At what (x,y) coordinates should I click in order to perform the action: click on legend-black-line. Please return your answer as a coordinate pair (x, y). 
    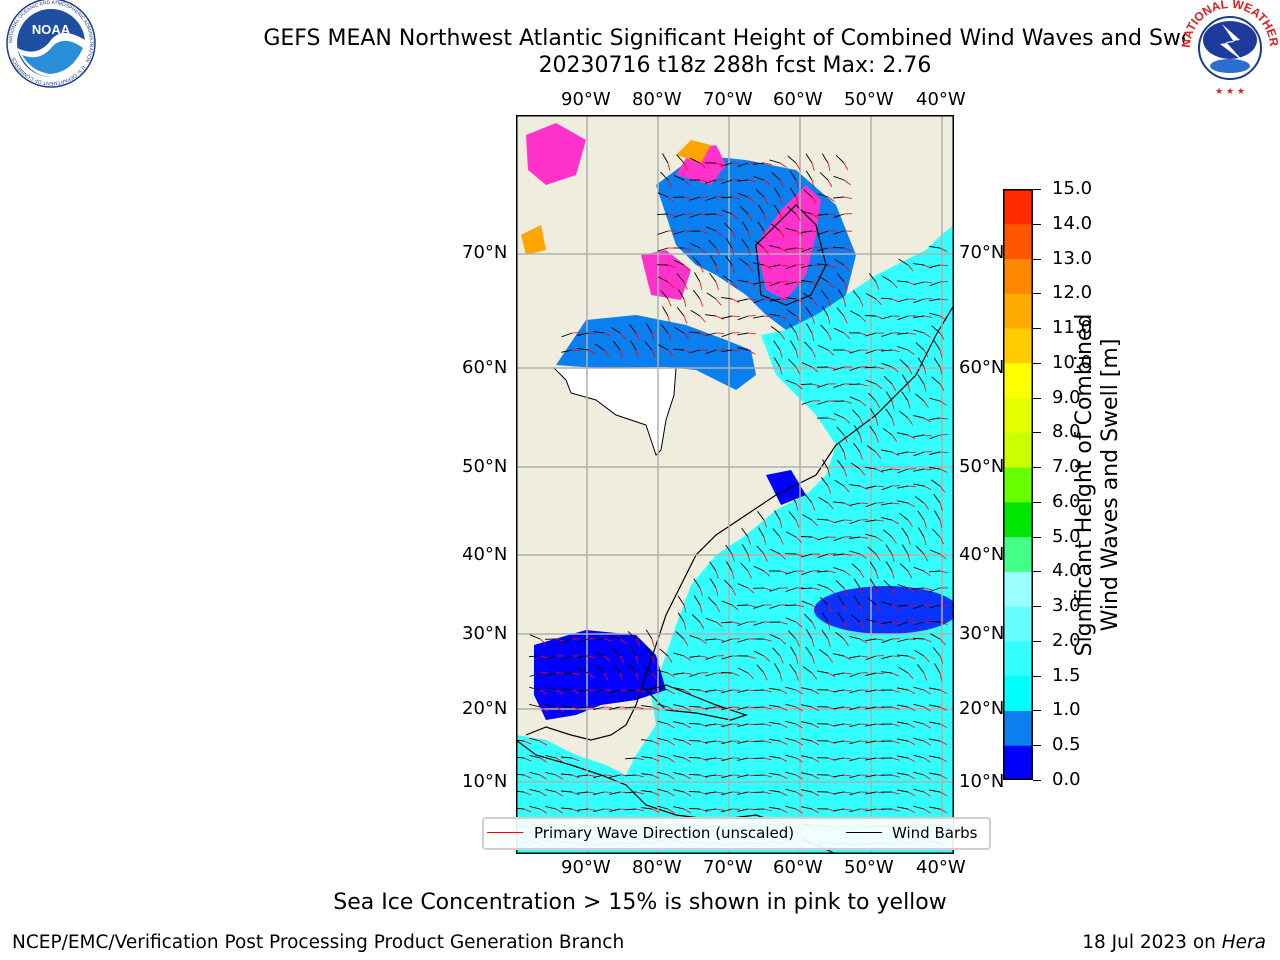
    Looking at the image, I should click on (864, 832).